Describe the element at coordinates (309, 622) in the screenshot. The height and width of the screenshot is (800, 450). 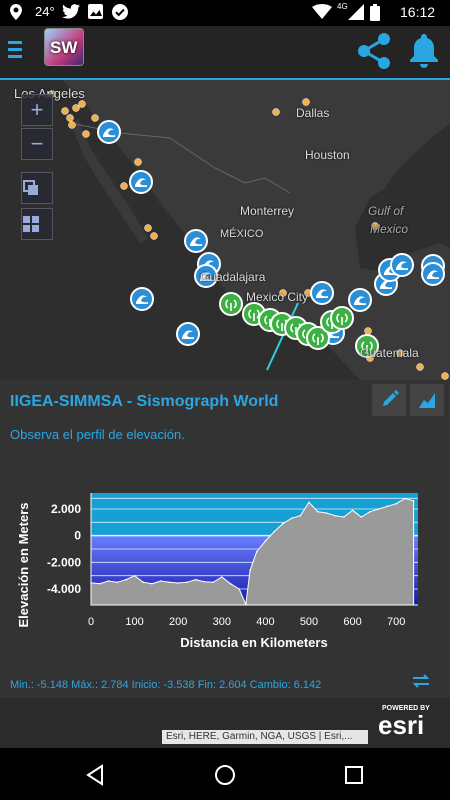
I see `chart-x-tick-label: 500` at that location.